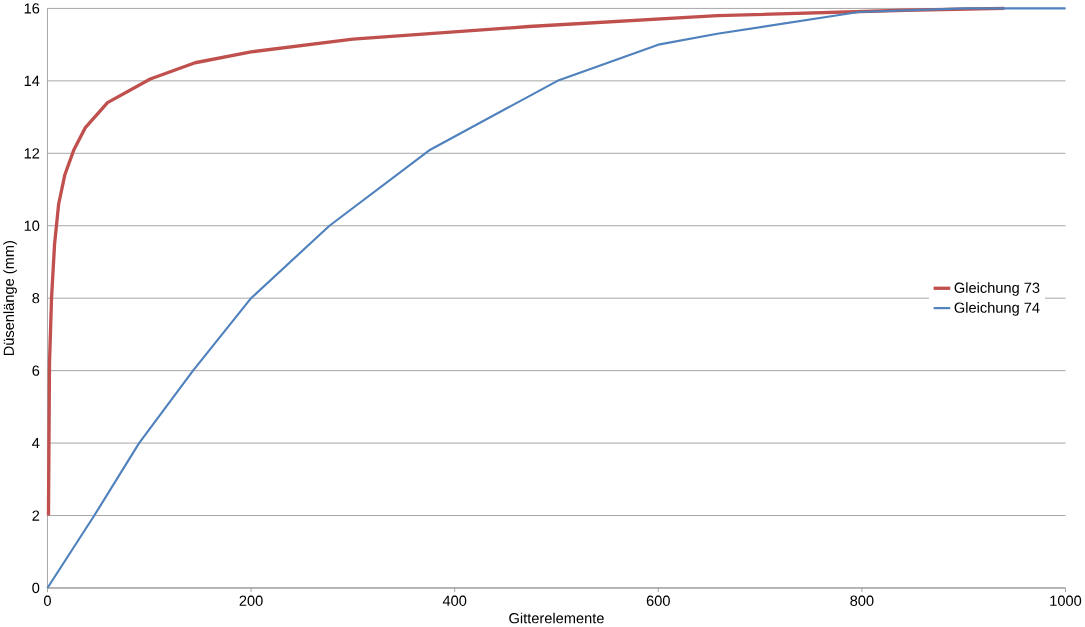  What do you see at coordinates (36, 298) in the screenshot?
I see `y-tick-label: 8` at bounding box center [36, 298].